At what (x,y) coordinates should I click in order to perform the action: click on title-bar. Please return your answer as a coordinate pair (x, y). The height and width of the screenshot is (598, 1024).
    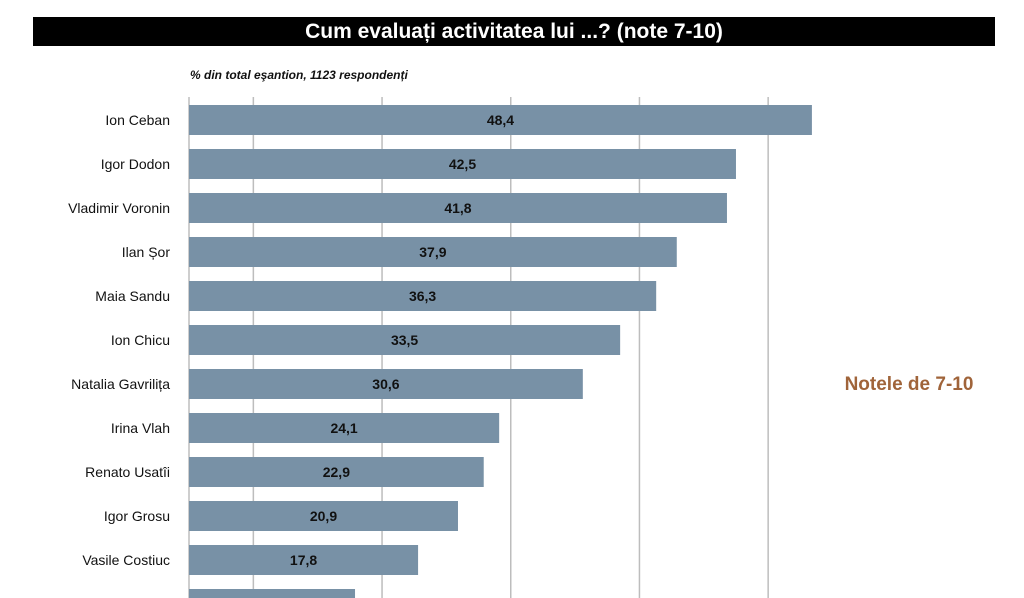
    Looking at the image, I should click on (514, 31).